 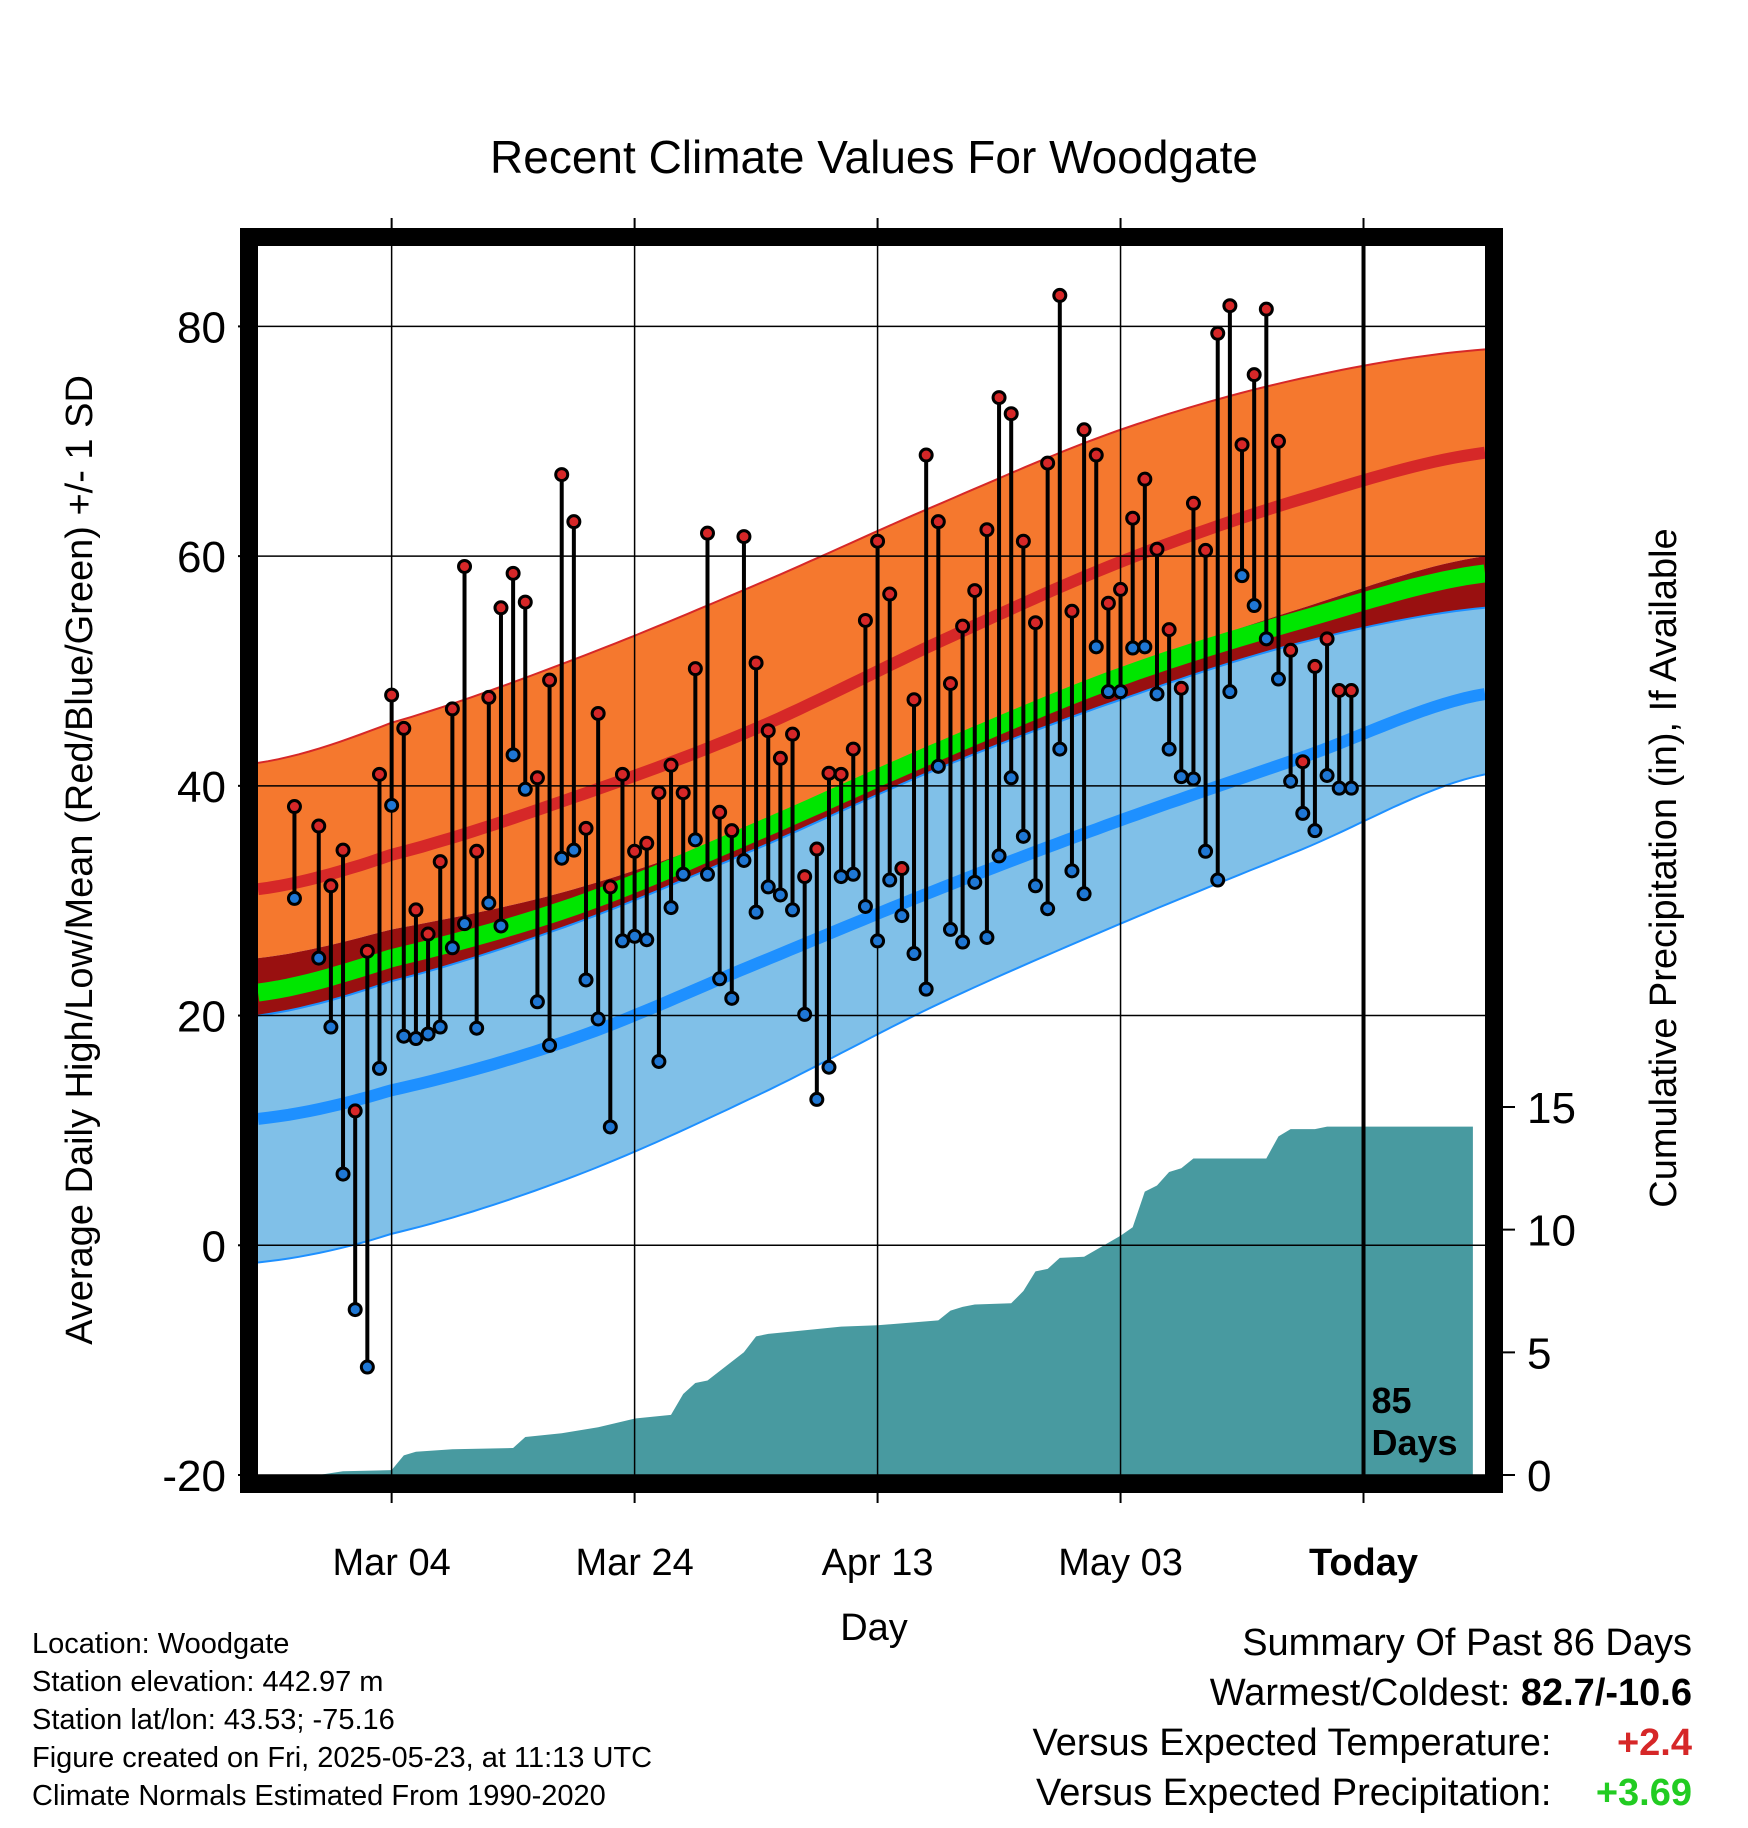 What do you see at coordinates (1292, 1743) in the screenshot?
I see `temp-label: Versus Expected Temperature:` at bounding box center [1292, 1743].